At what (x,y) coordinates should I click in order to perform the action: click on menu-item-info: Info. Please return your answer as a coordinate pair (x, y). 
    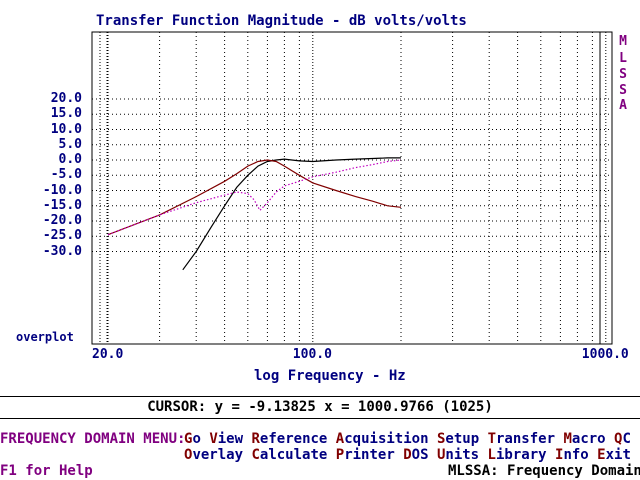
    Looking at the image, I should click on (572, 455).